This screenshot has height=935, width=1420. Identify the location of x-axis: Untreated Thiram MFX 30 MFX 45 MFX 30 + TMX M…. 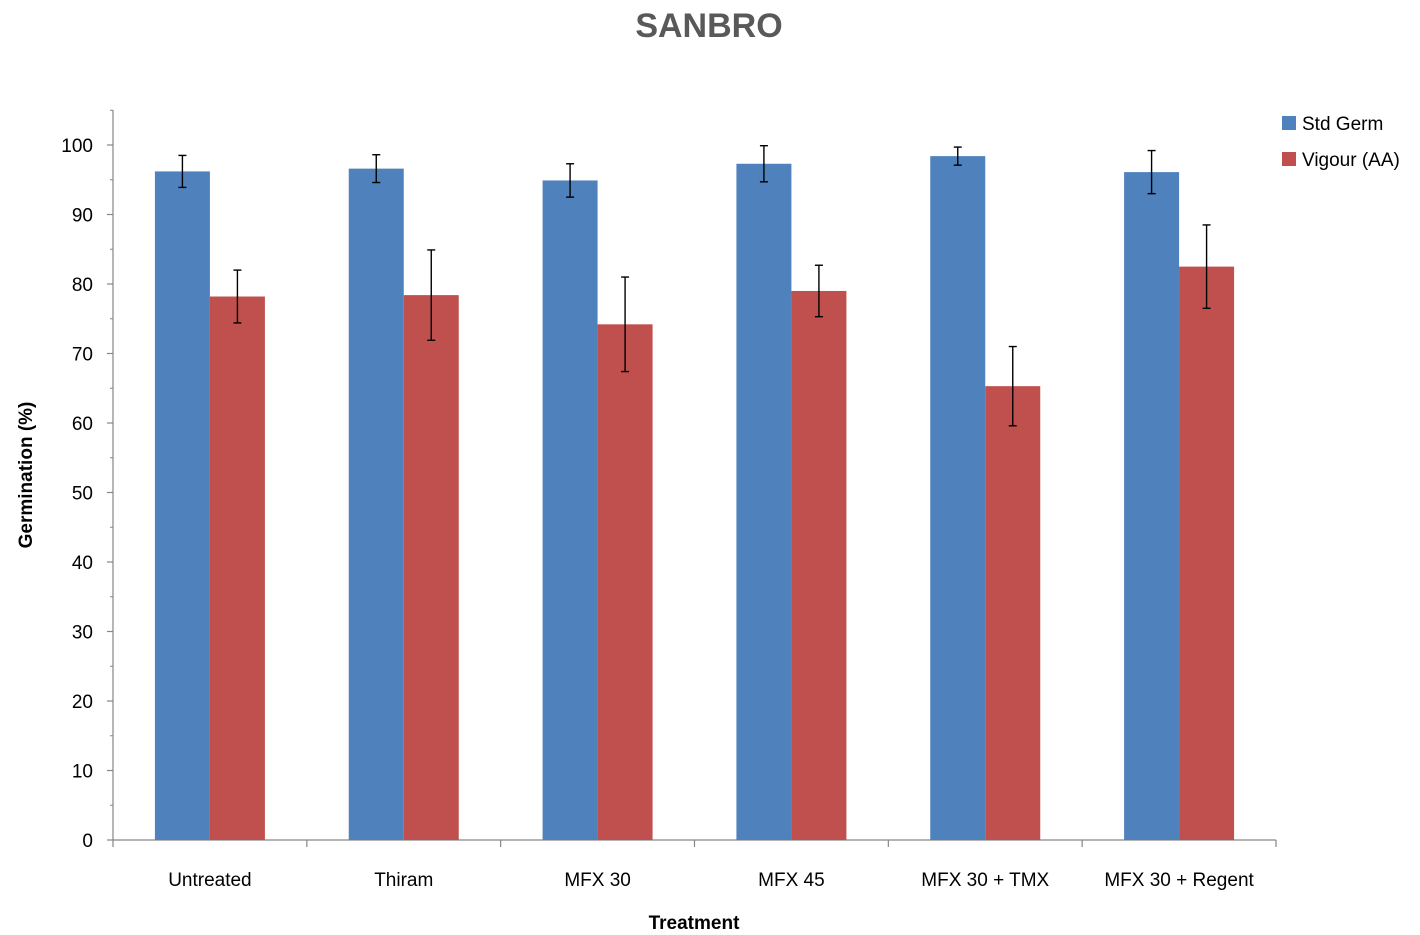
(694, 865).